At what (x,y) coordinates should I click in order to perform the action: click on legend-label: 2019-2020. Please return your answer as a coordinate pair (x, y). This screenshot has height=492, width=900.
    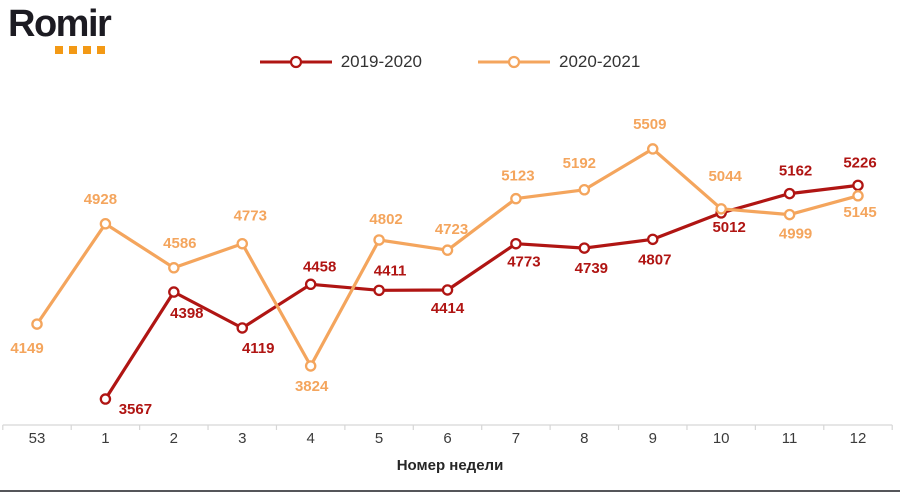
    Looking at the image, I should click on (381, 61).